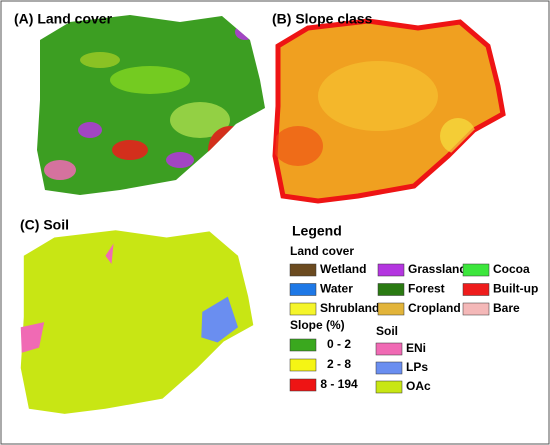 The image size is (550, 445). I want to click on legend-group-title: Slope (%), so click(317, 325).